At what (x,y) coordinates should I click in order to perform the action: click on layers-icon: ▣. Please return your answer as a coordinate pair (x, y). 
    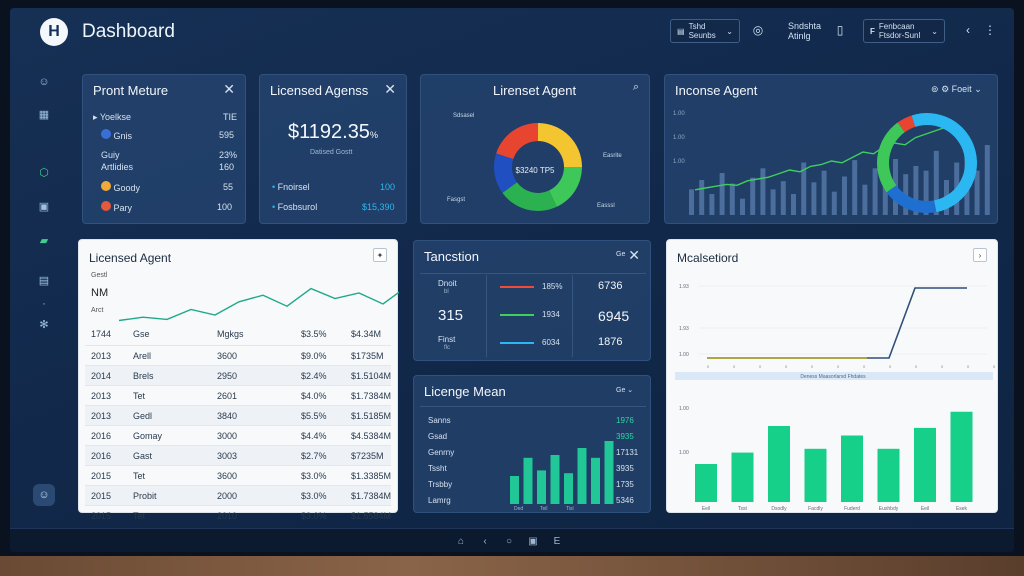
    Looking at the image, I should click on (44, 206).